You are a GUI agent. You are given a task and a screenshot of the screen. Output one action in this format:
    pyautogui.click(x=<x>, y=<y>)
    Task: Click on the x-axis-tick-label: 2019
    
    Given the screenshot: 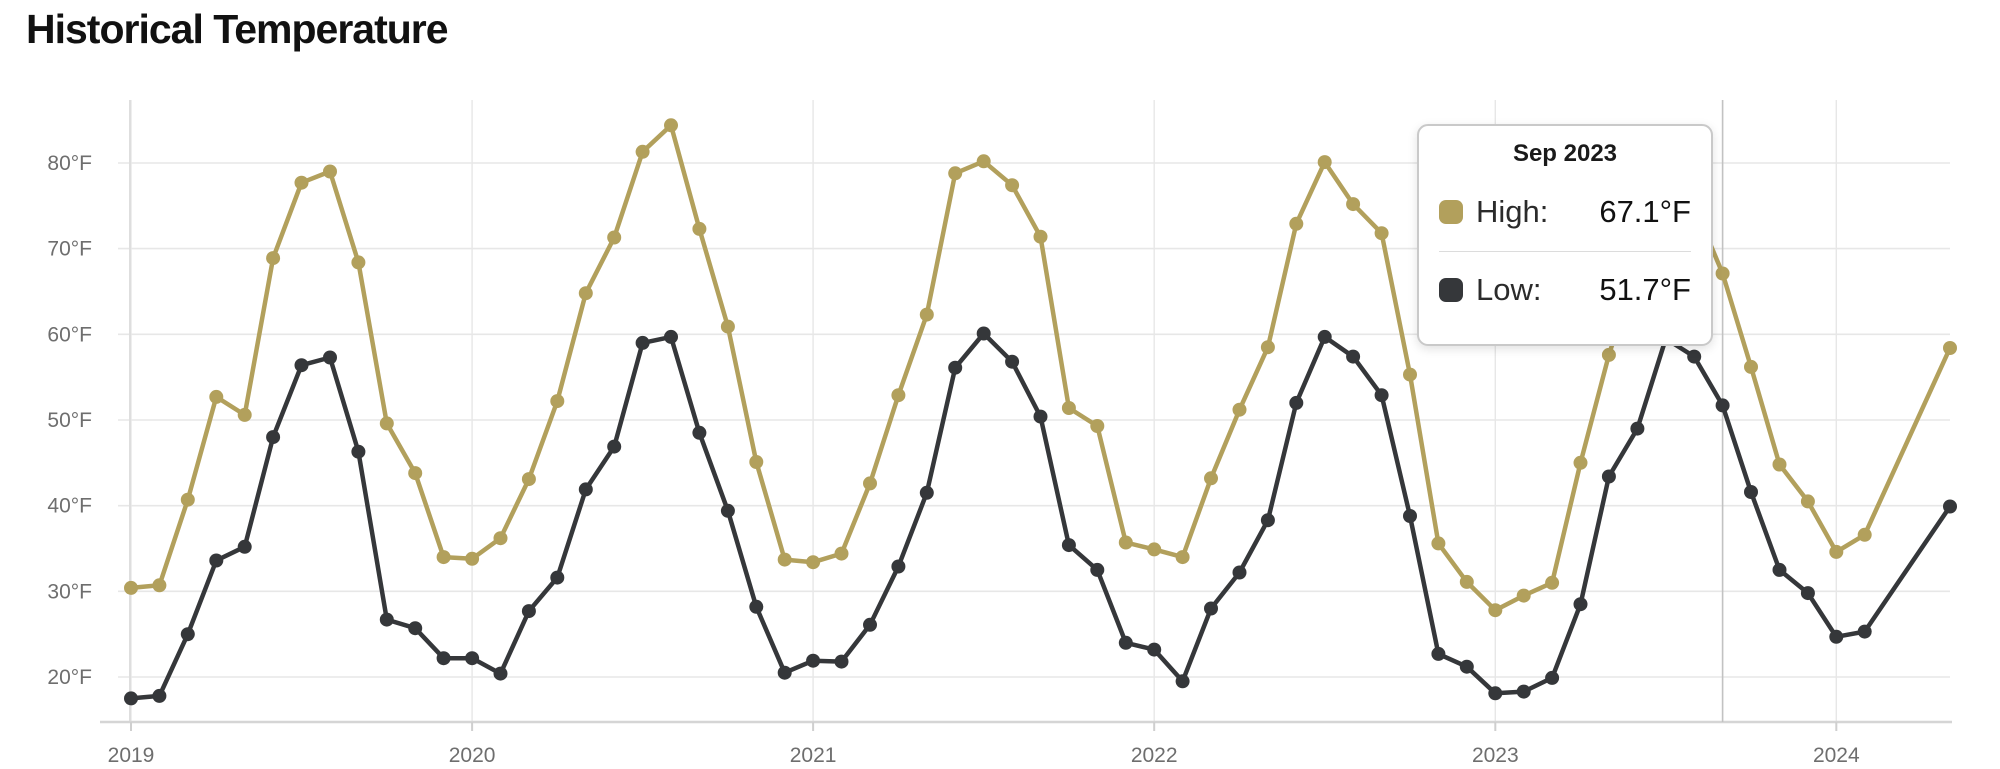 What is the action you would take?
    pyautogui.click(x=131, y=755)
    